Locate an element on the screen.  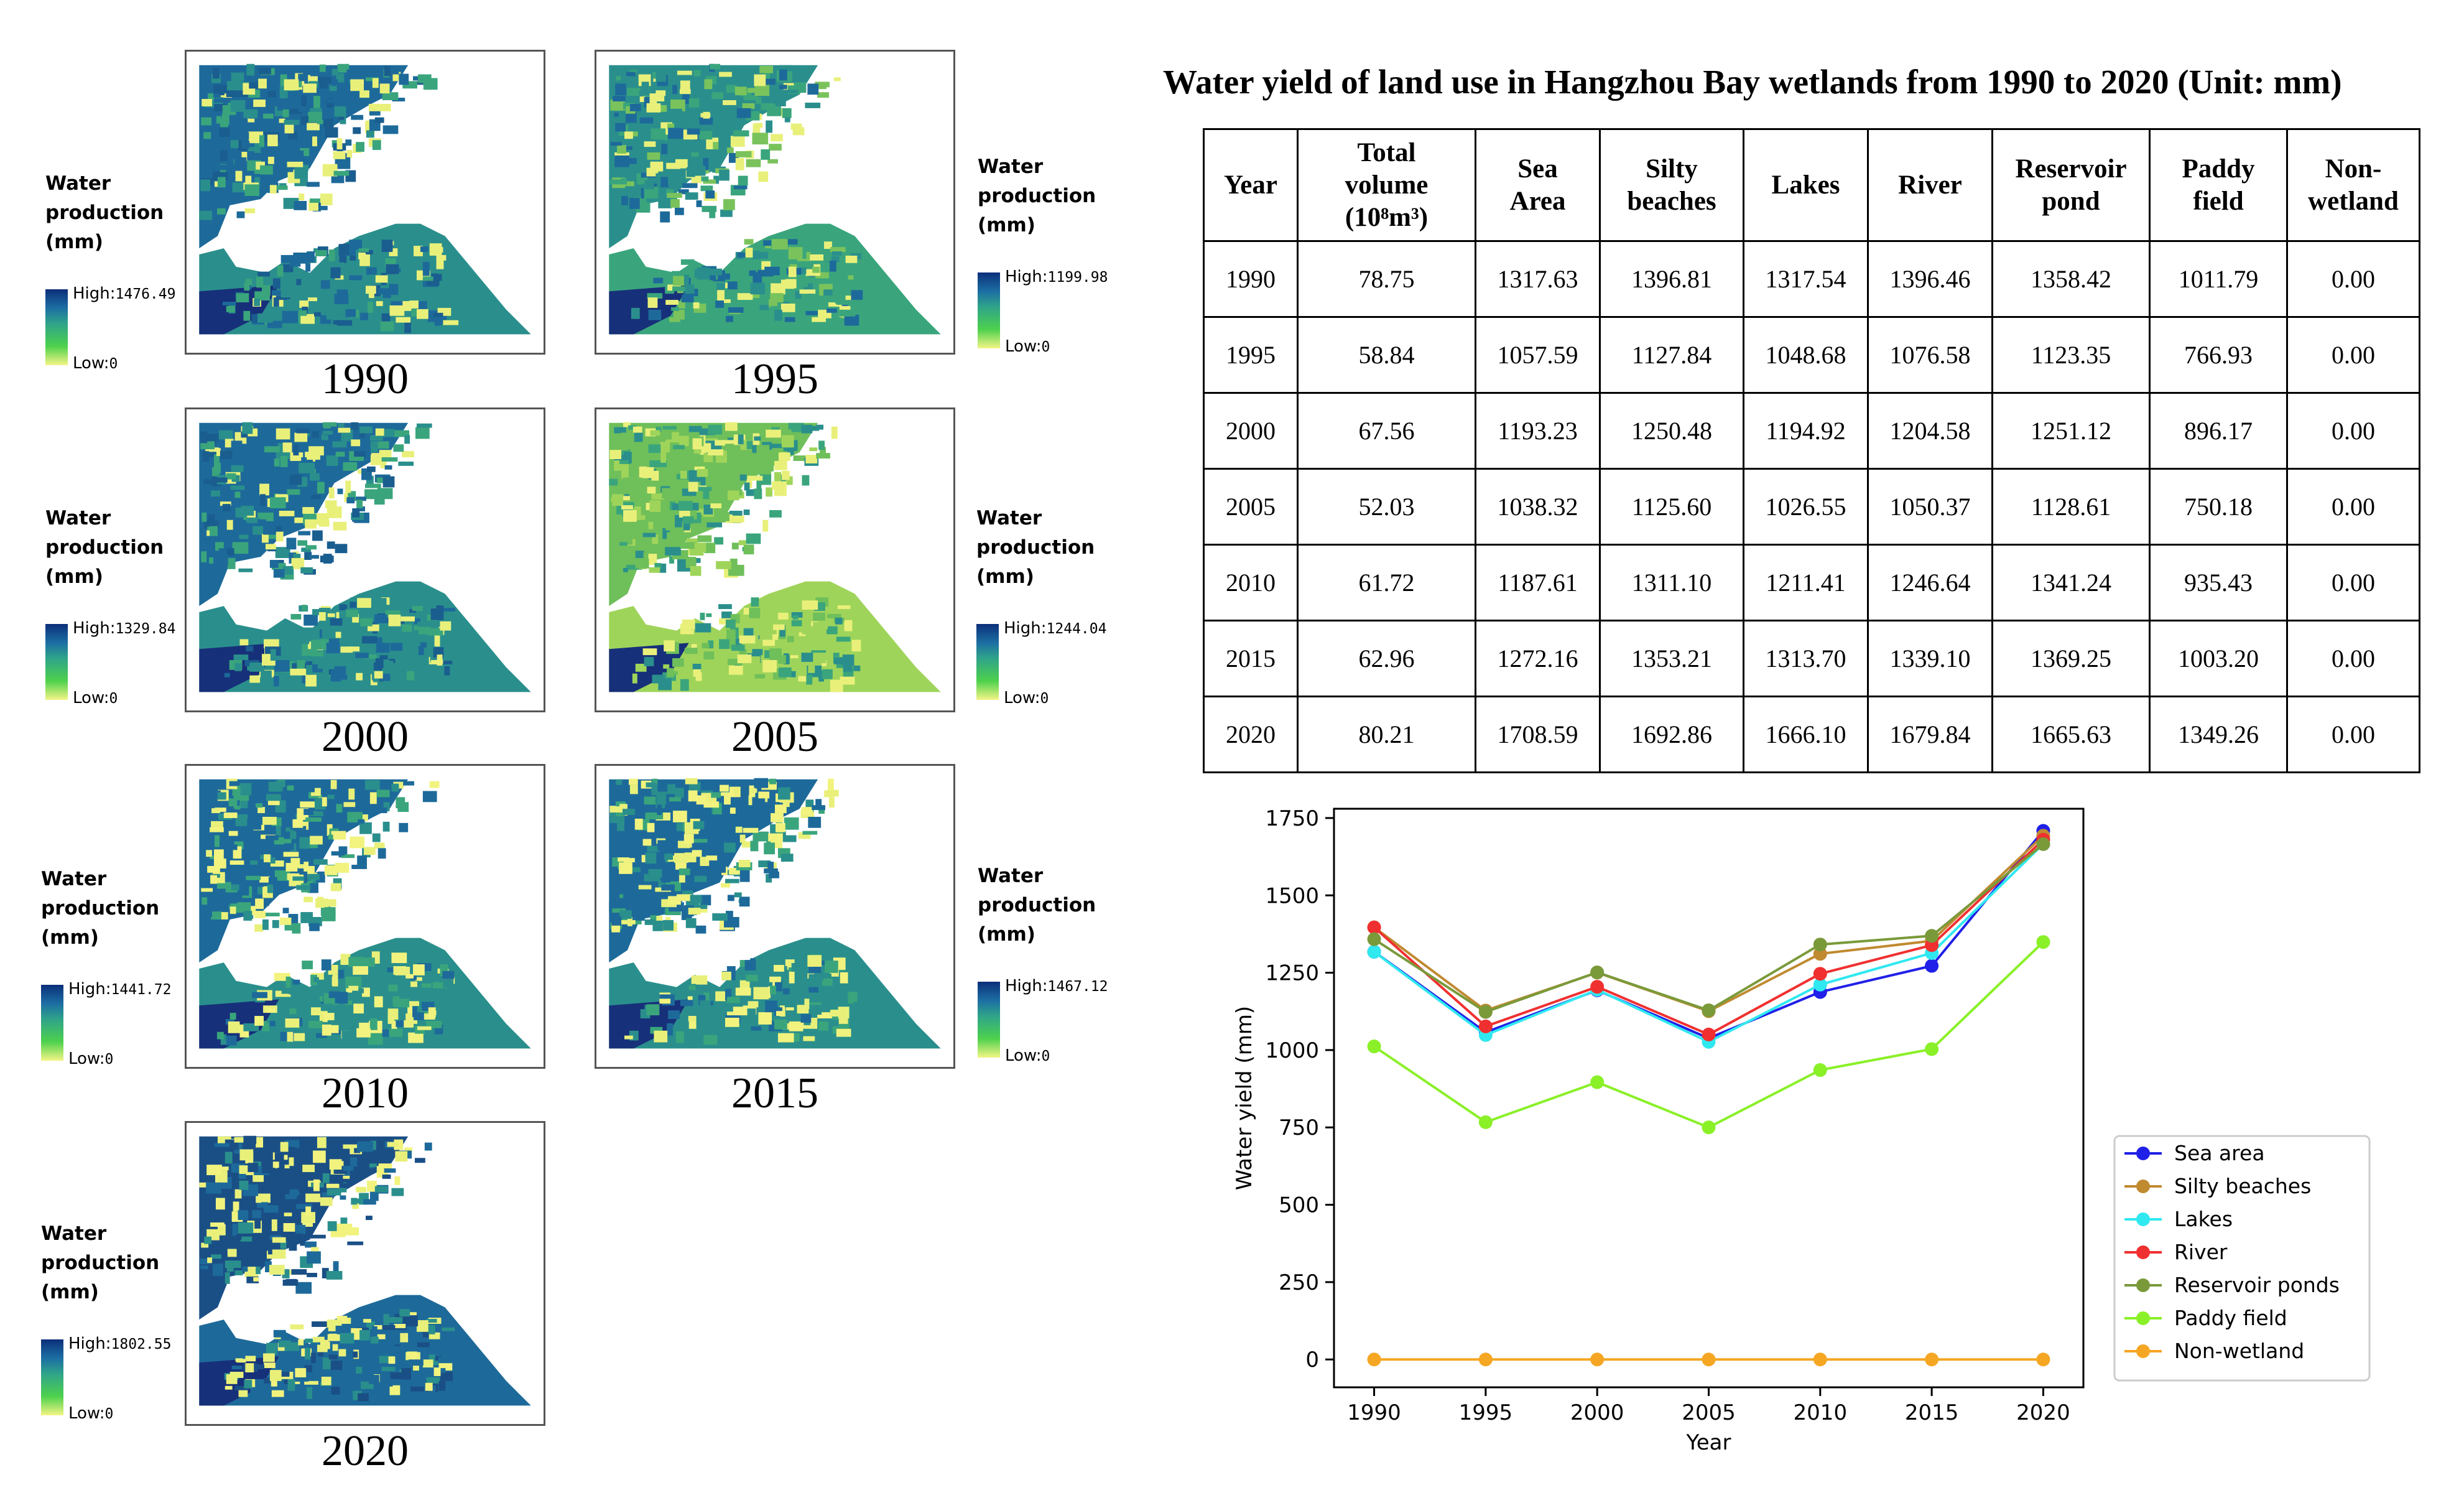
header-reservoir-pond: Reservoir pond is located at coordinates (2071, 185).